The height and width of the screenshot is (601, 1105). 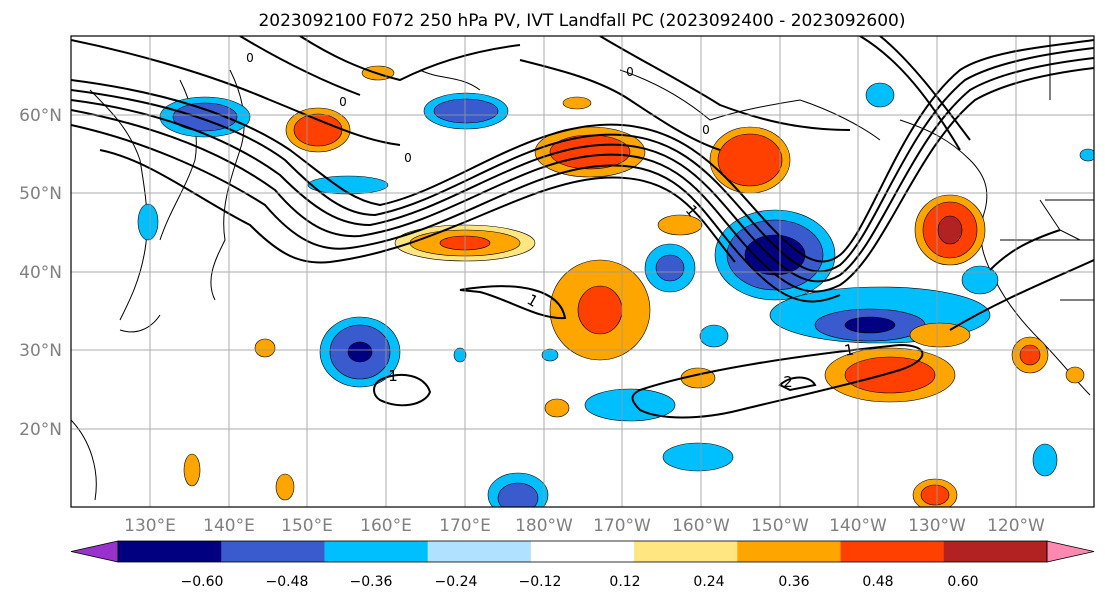 I want to click on lon-label: 180°W, so click(x=544, y=526).